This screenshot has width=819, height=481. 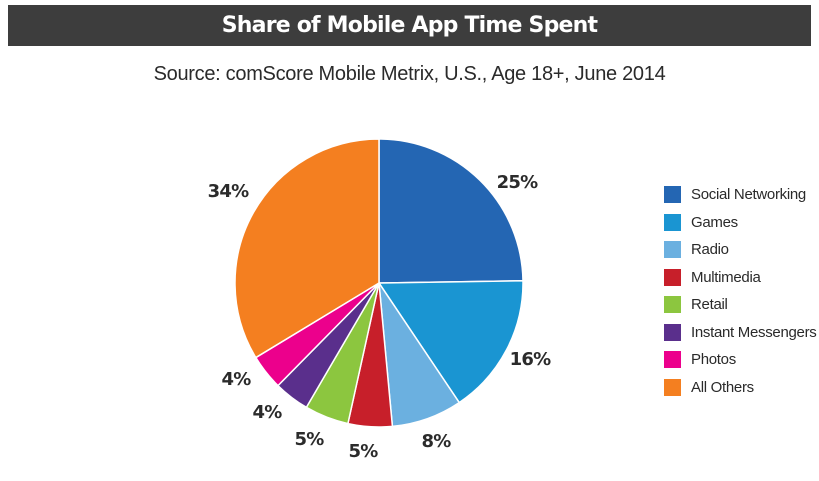 I want to click on legend-item-multimedia: Multimedia, so click(x=740, y=278).